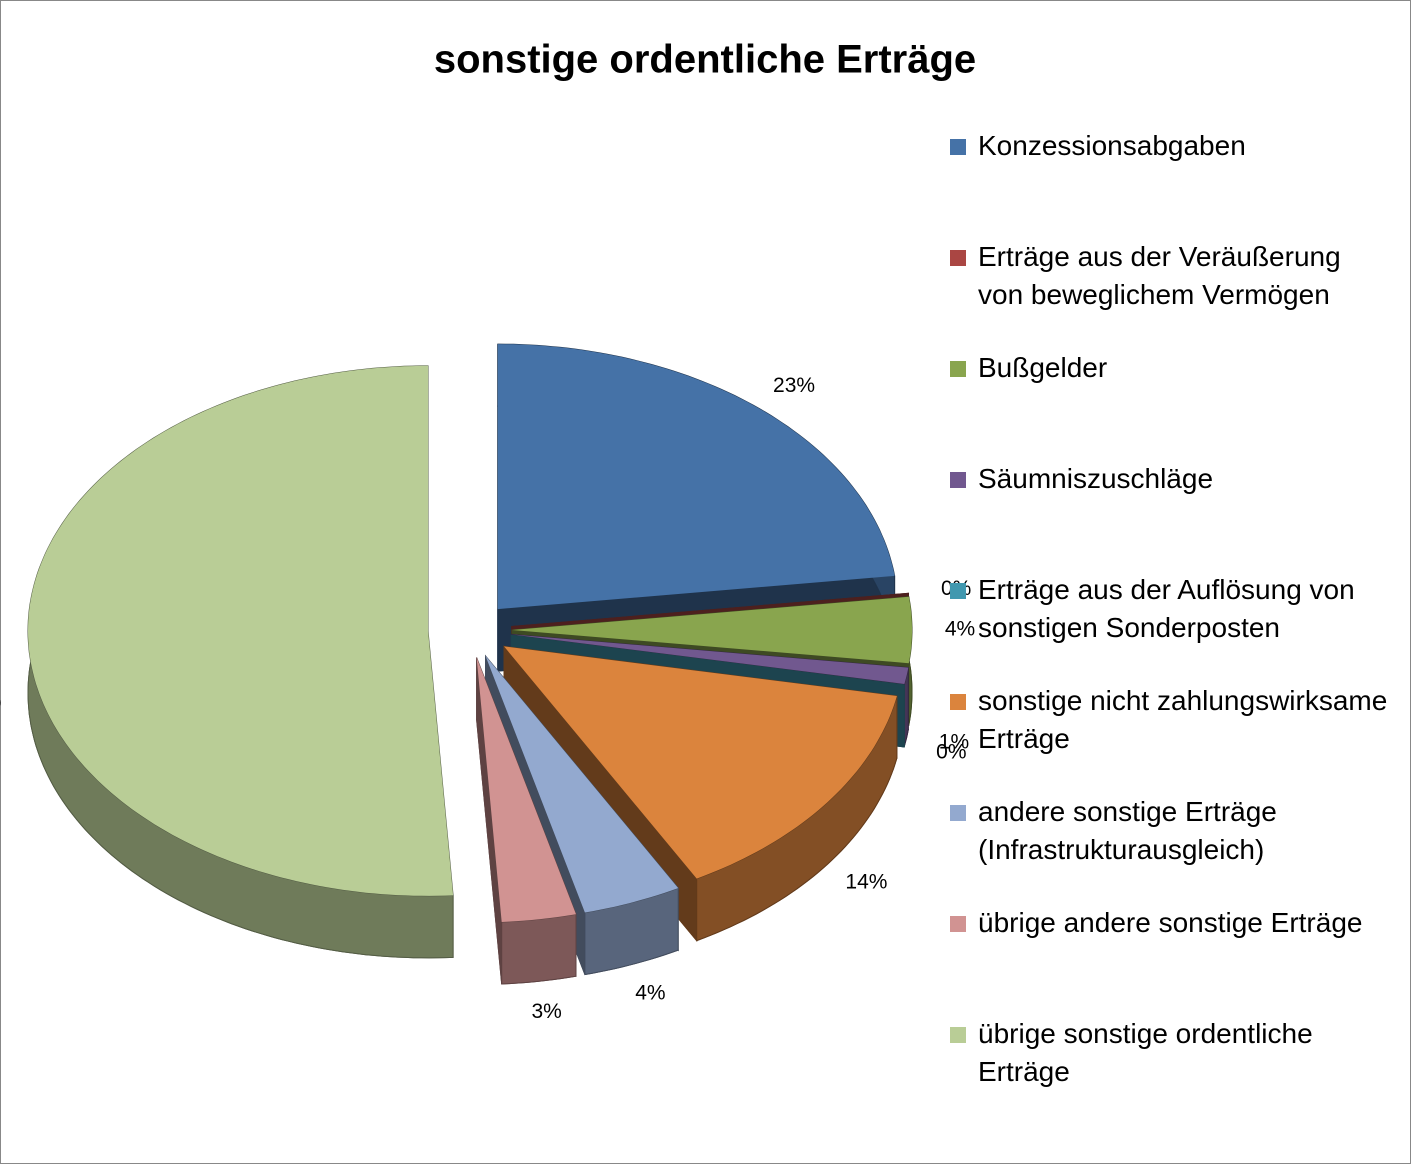 The image size is (1411, 1164). Describe the element at coordinates (1170, 368) in the screenshot. I see `legend-entry: Bußgelder` at that location.